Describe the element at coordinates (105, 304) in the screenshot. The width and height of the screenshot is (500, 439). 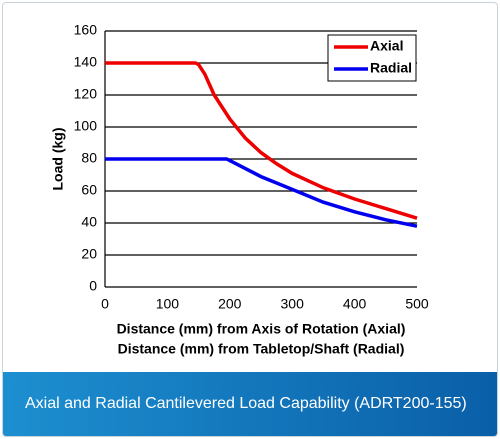
I see `x-tick-label: 0` at that location.